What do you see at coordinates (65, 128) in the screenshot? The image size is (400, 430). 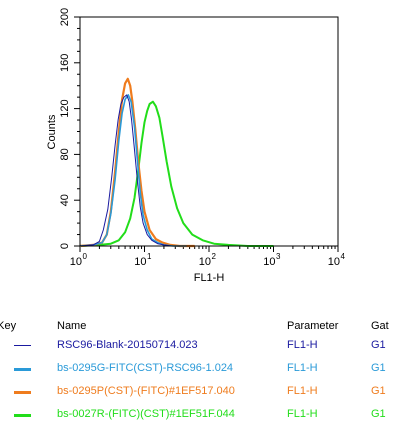 I see `y-tick-labels: 0 40 80 120 160 200` at bounding box center [65, 128].